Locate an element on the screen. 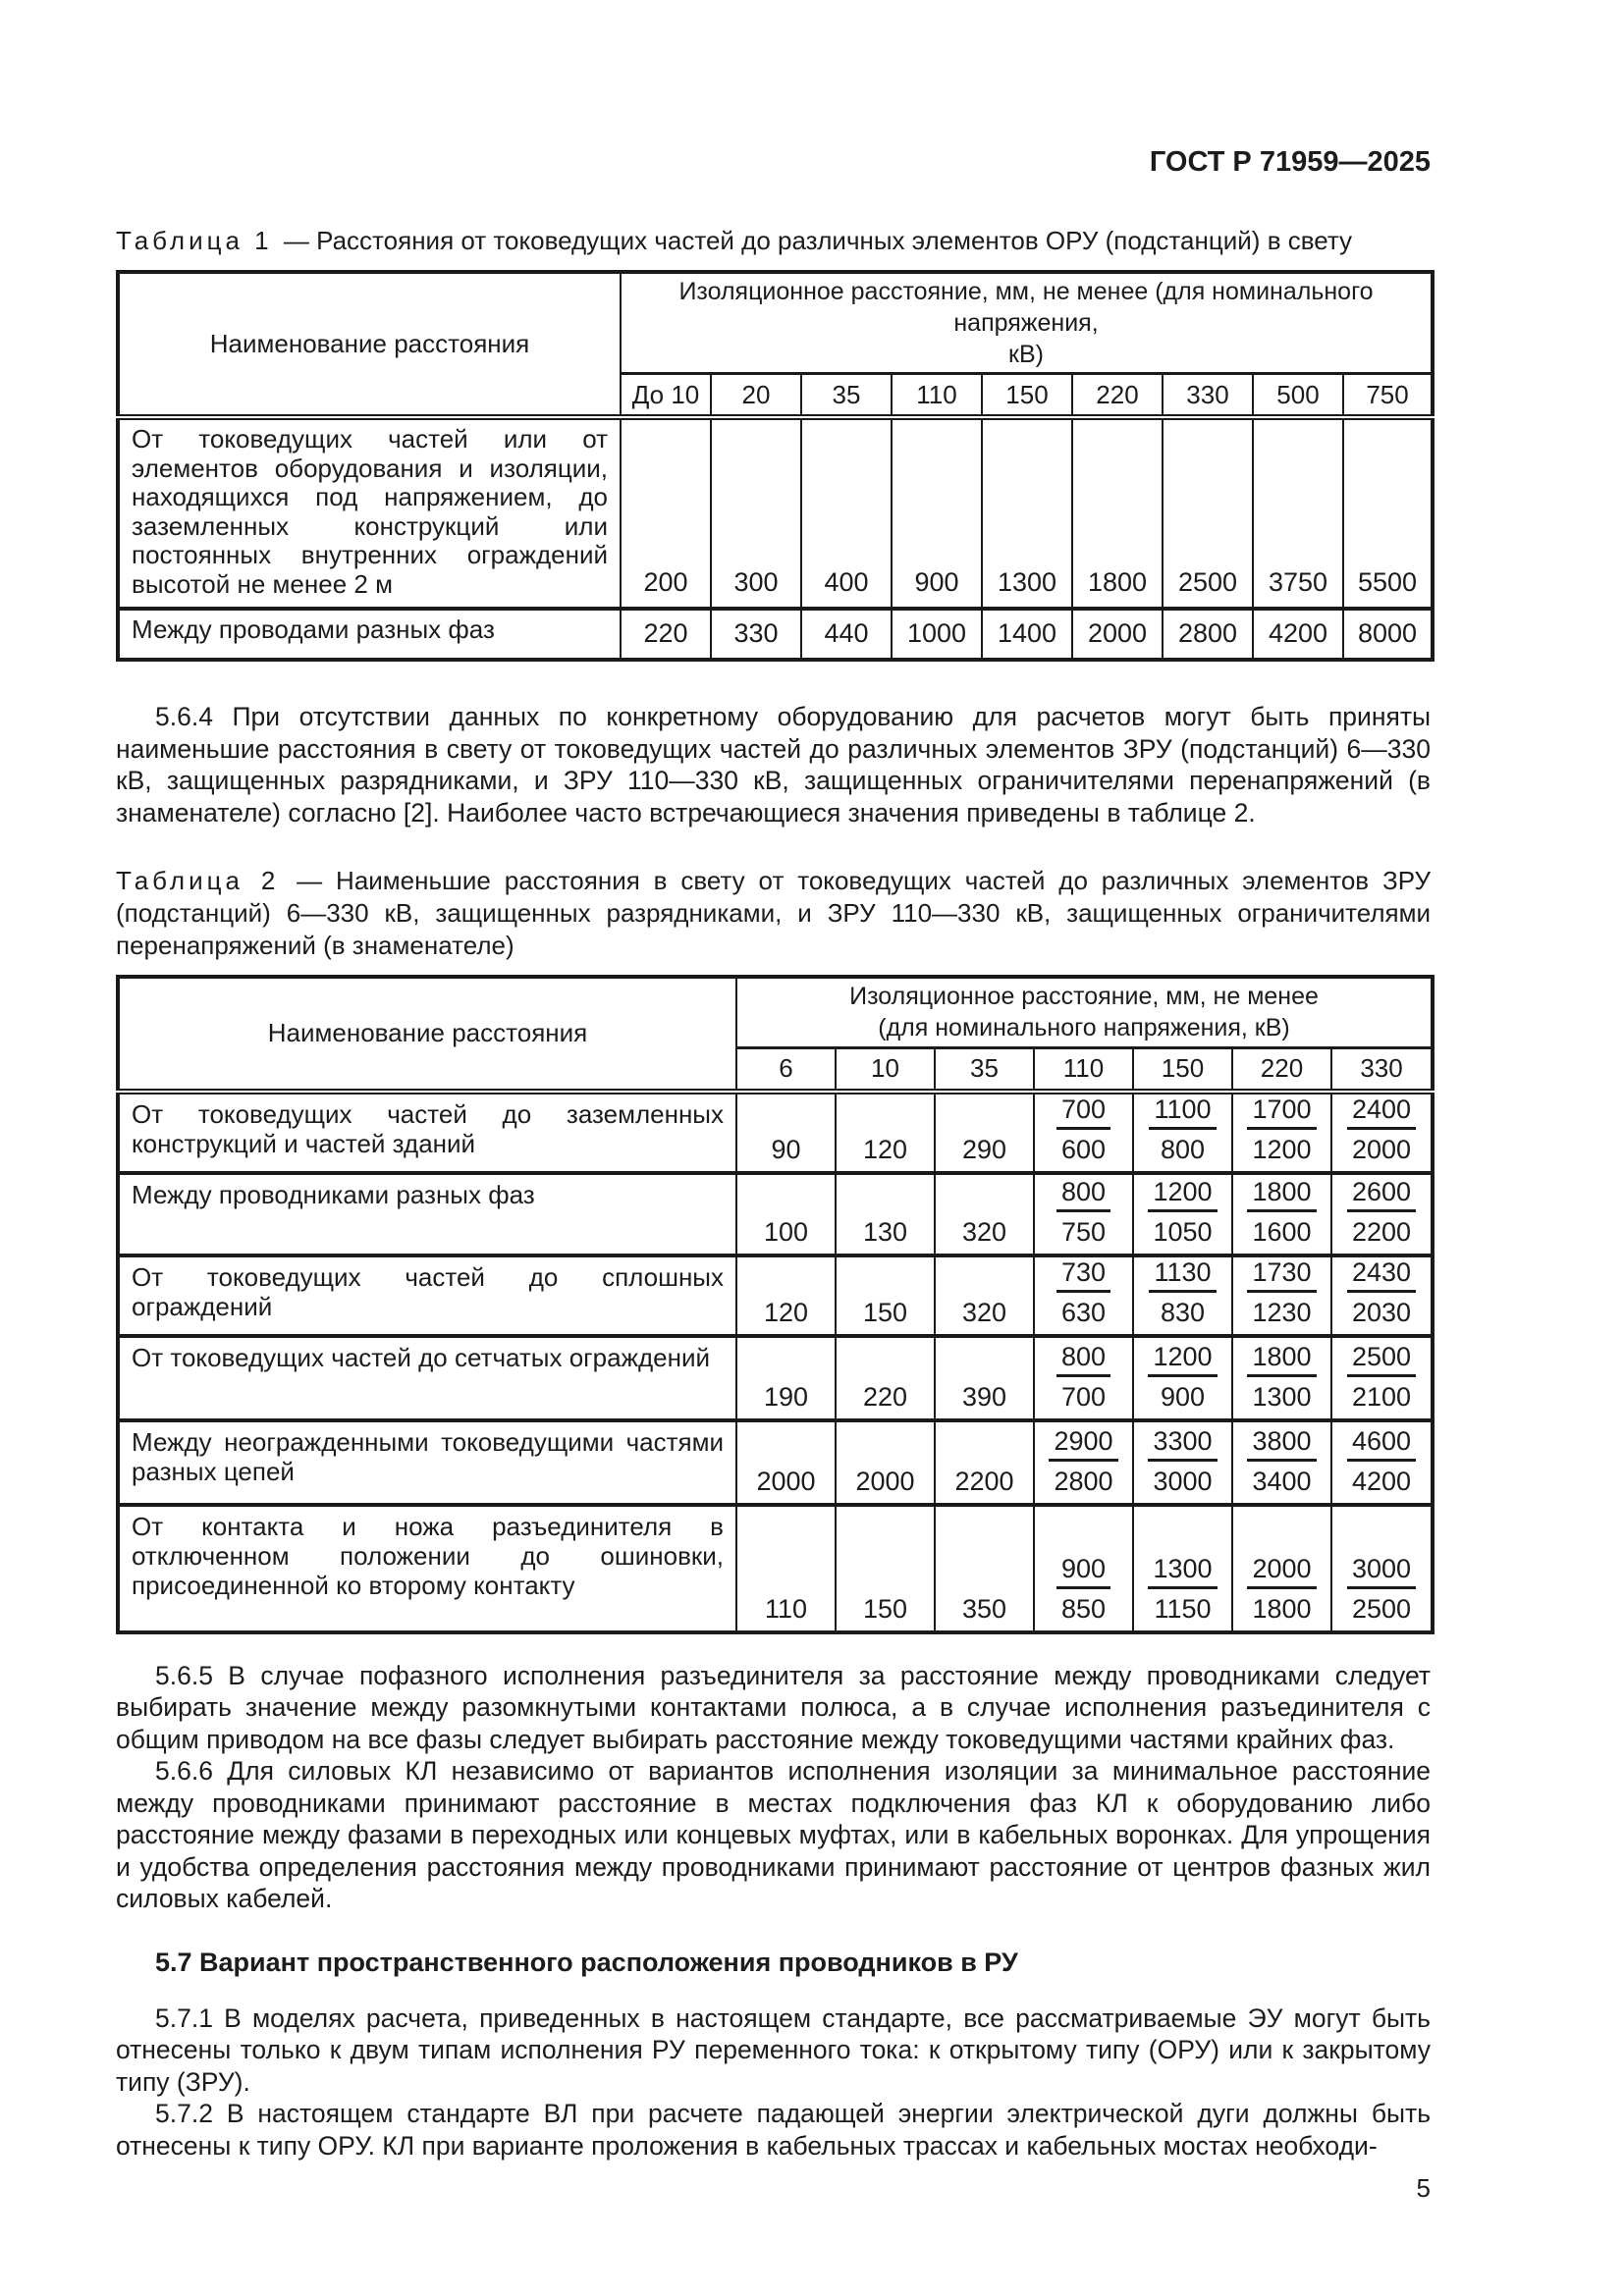  value-cell: 2800 is located at coordinates (1208, 634).